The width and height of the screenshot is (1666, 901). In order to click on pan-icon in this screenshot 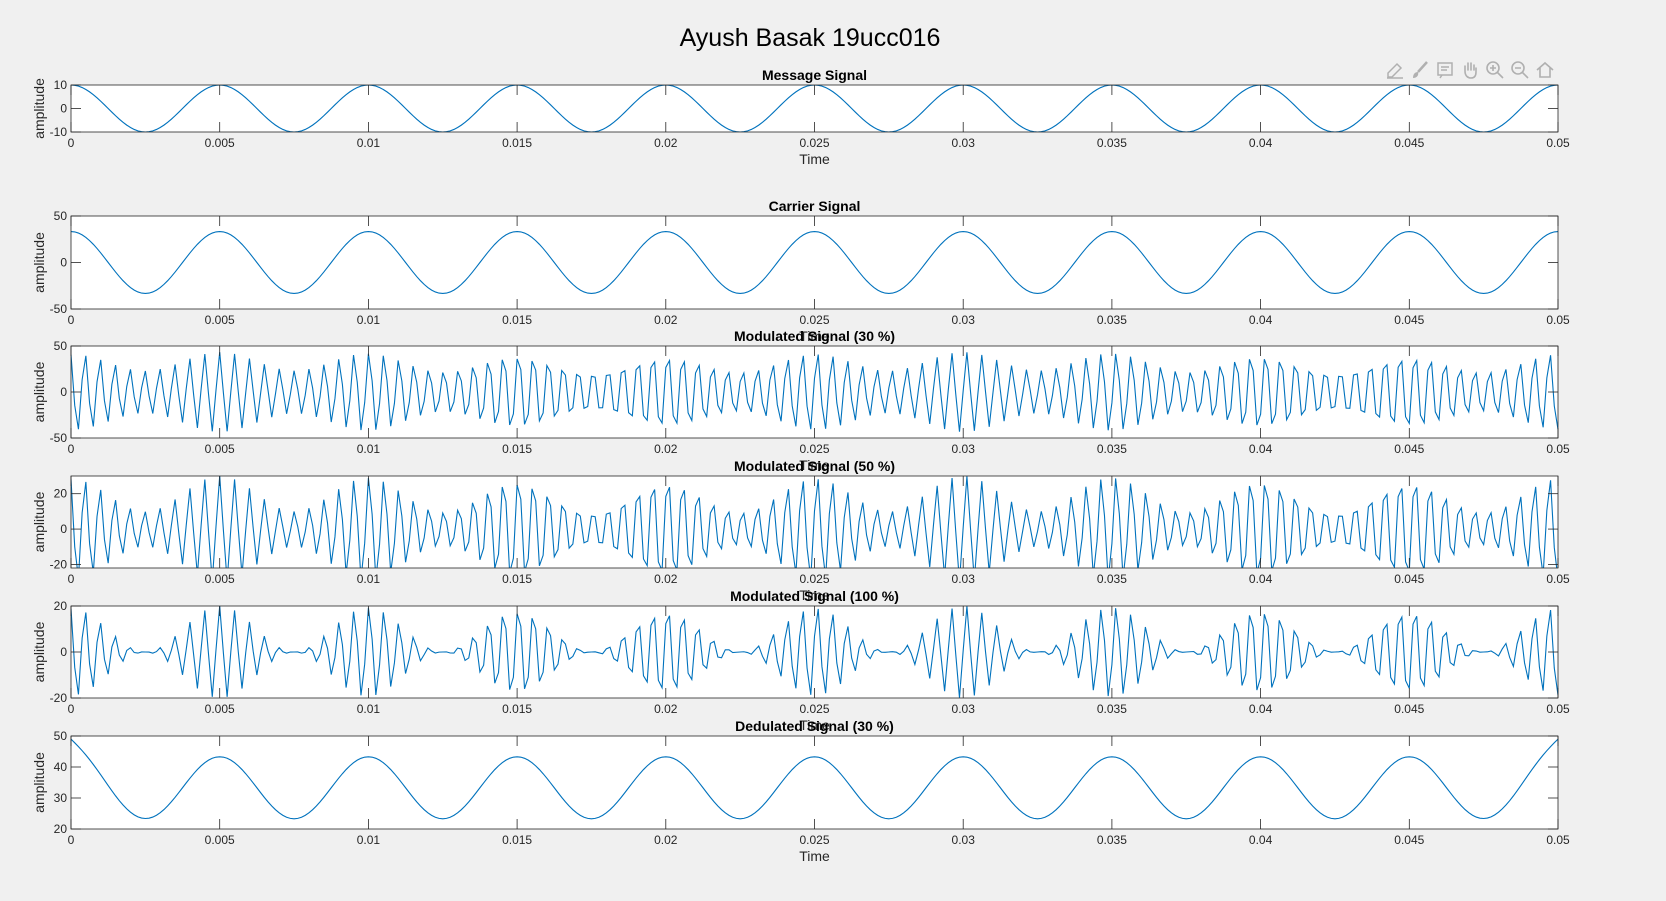, I will do `click(1470, 70)`.